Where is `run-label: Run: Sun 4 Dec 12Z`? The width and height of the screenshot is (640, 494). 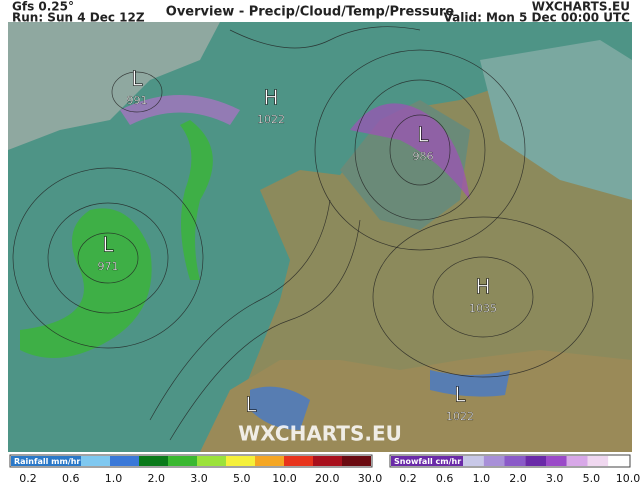 run-label: Run: Sun 4 Dec 12Z is located at coordinates (78, 18).